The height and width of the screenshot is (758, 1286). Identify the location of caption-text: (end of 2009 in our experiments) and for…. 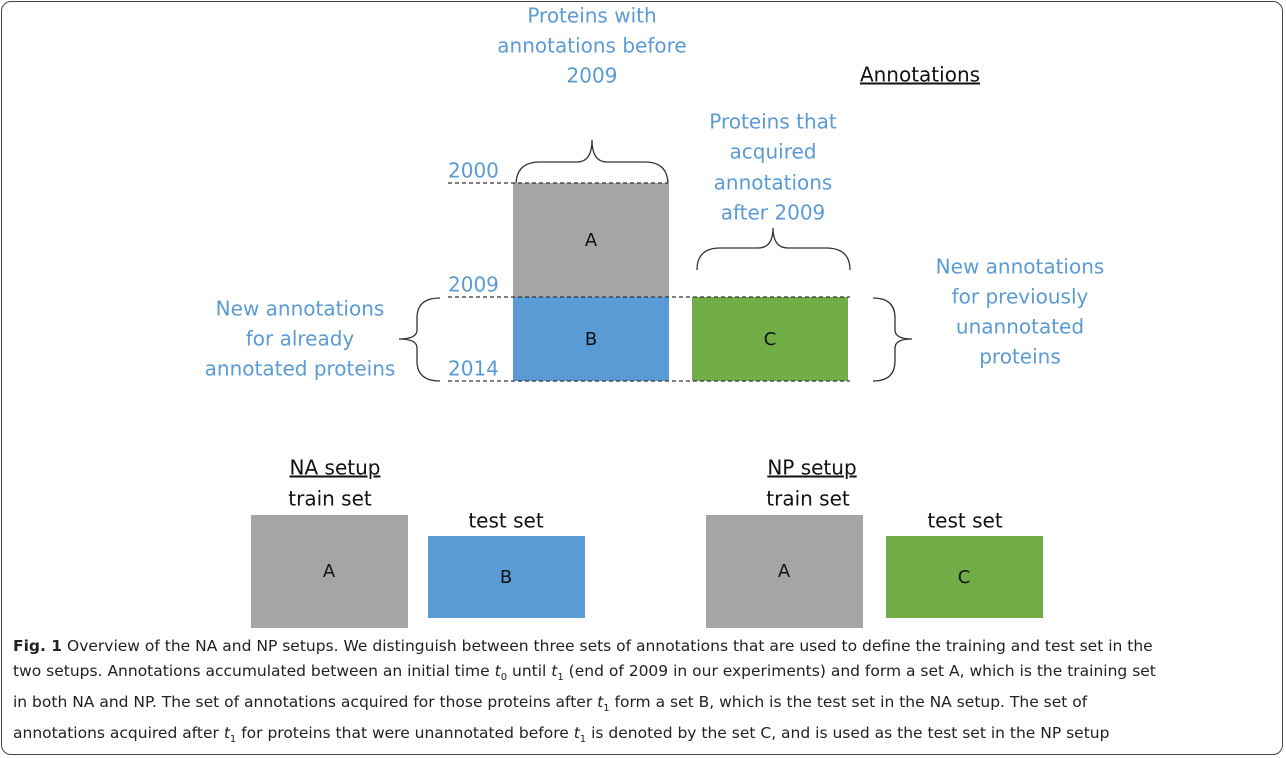
(859, 671).